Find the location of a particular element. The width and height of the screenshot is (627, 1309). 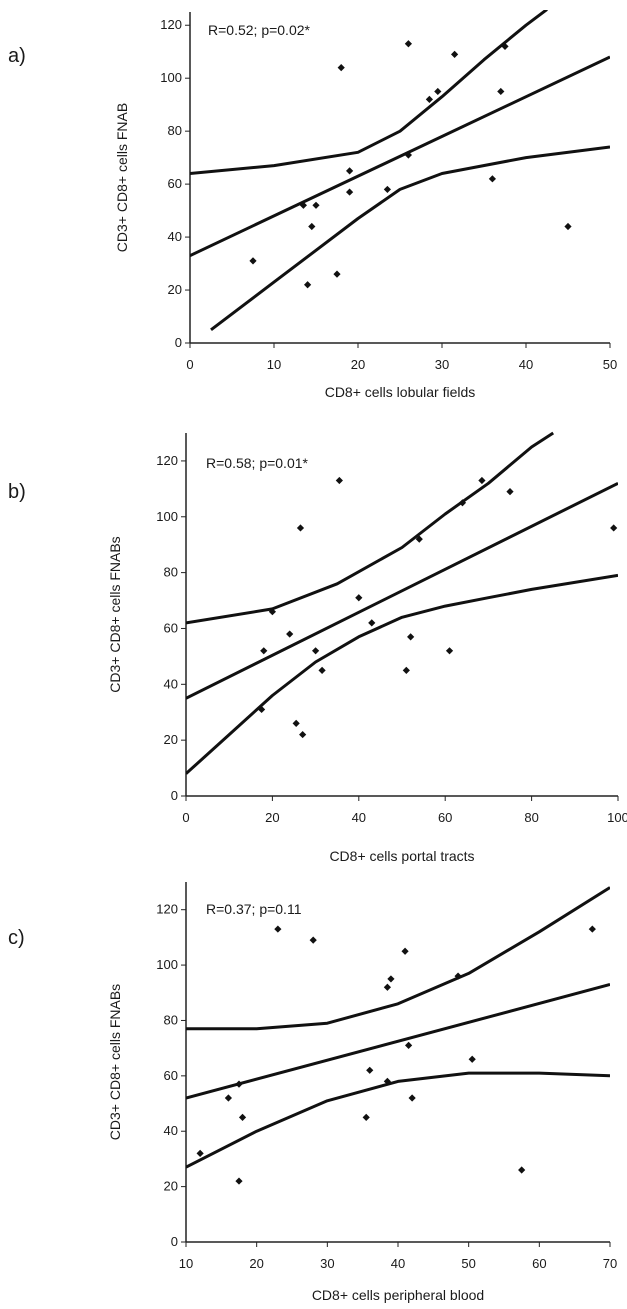

panel-label: c) is located at coordinates (16, 938).